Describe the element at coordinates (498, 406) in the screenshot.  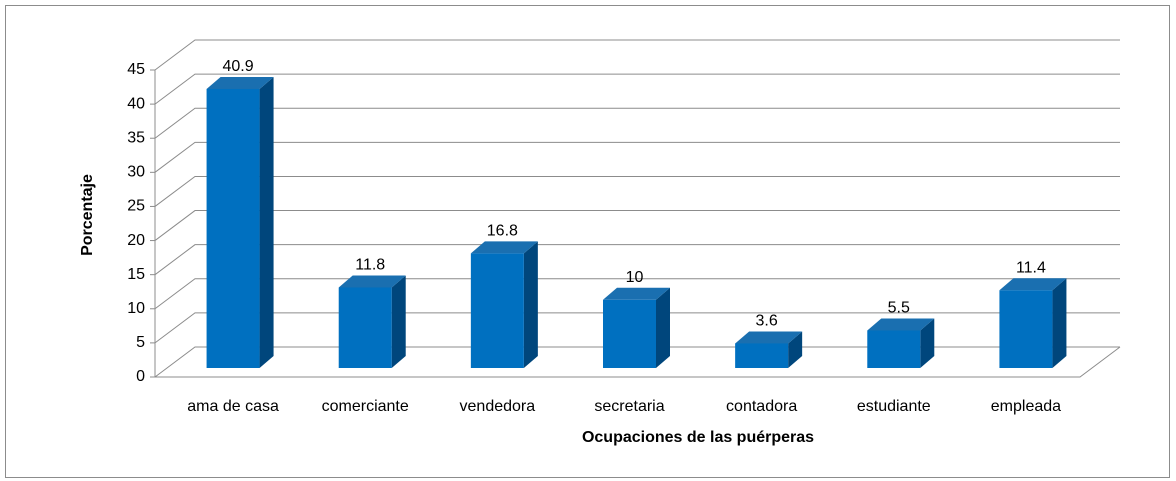
I see `x-tick-label: vendedora` at that location.